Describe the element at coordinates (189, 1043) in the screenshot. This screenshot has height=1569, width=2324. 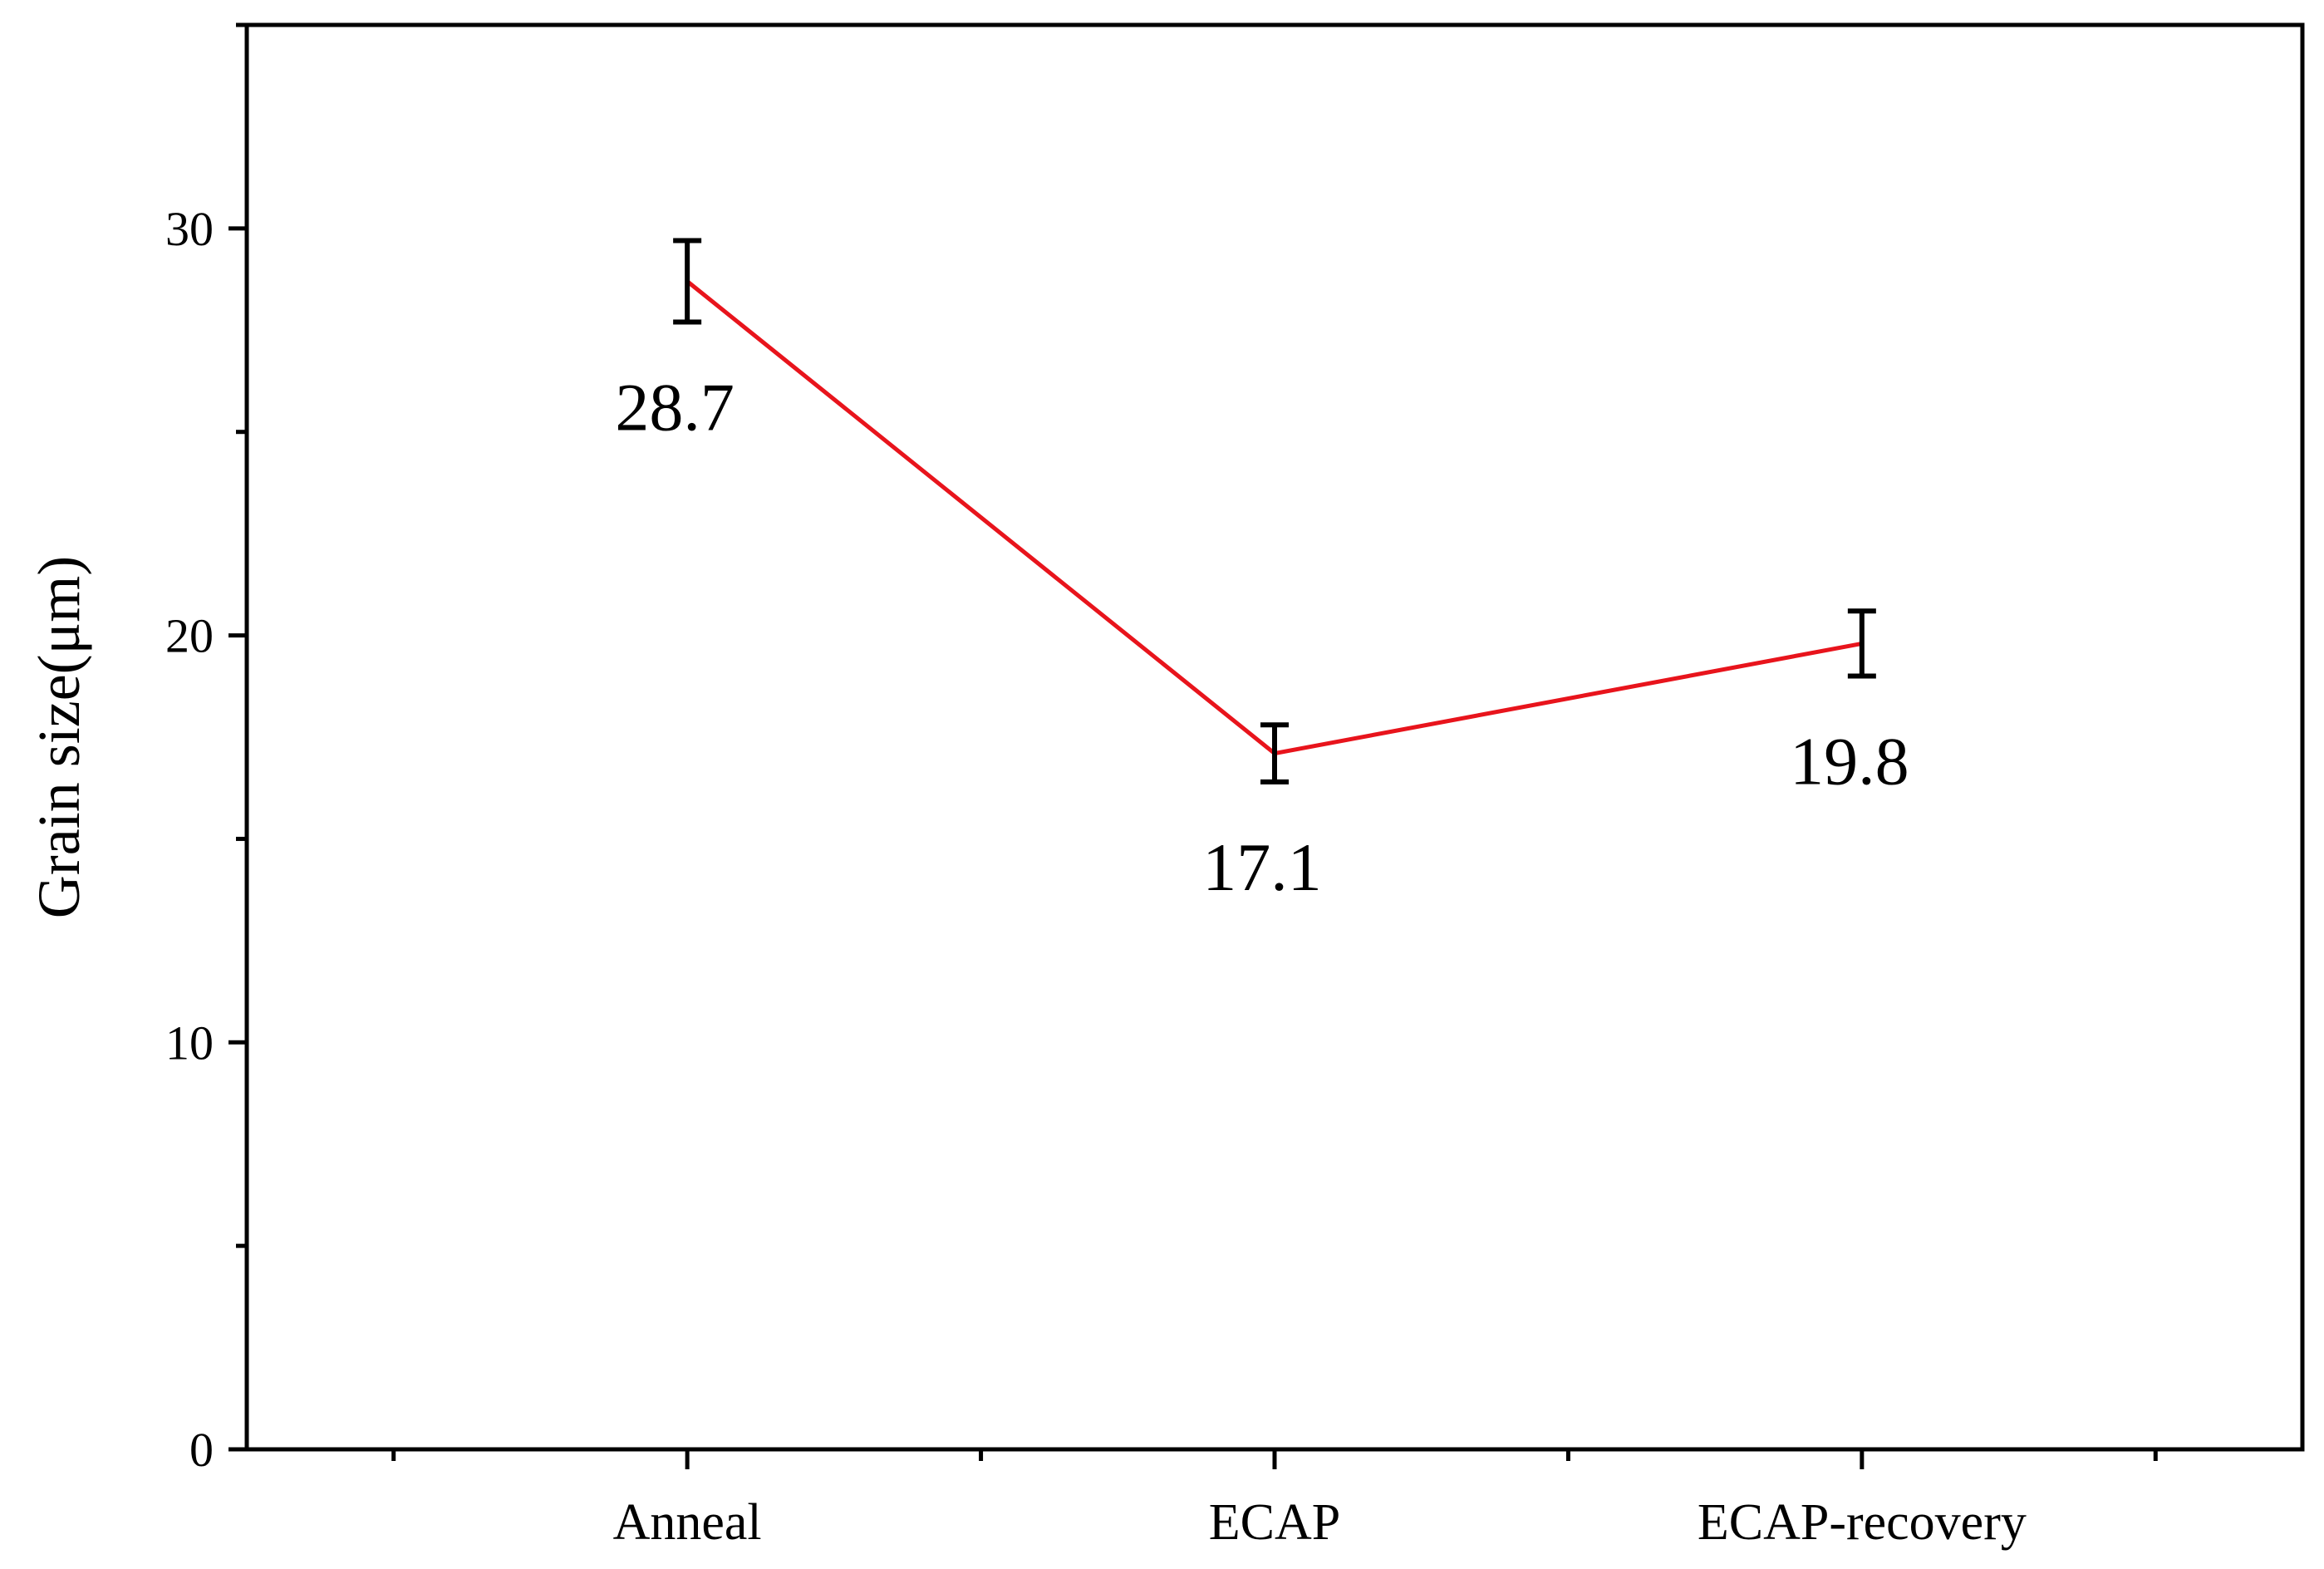
I see `y-tick-label: 10` at that location.